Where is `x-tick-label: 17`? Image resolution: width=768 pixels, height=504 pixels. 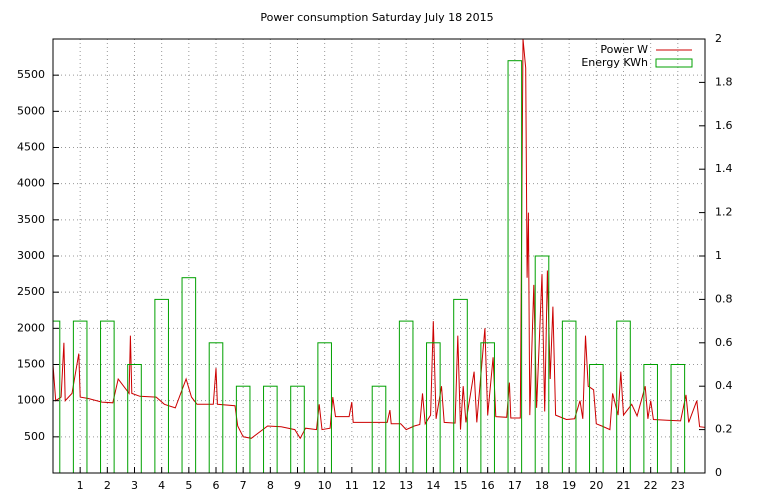 x-tick-label: 17 is located at coordinates (515, 485).